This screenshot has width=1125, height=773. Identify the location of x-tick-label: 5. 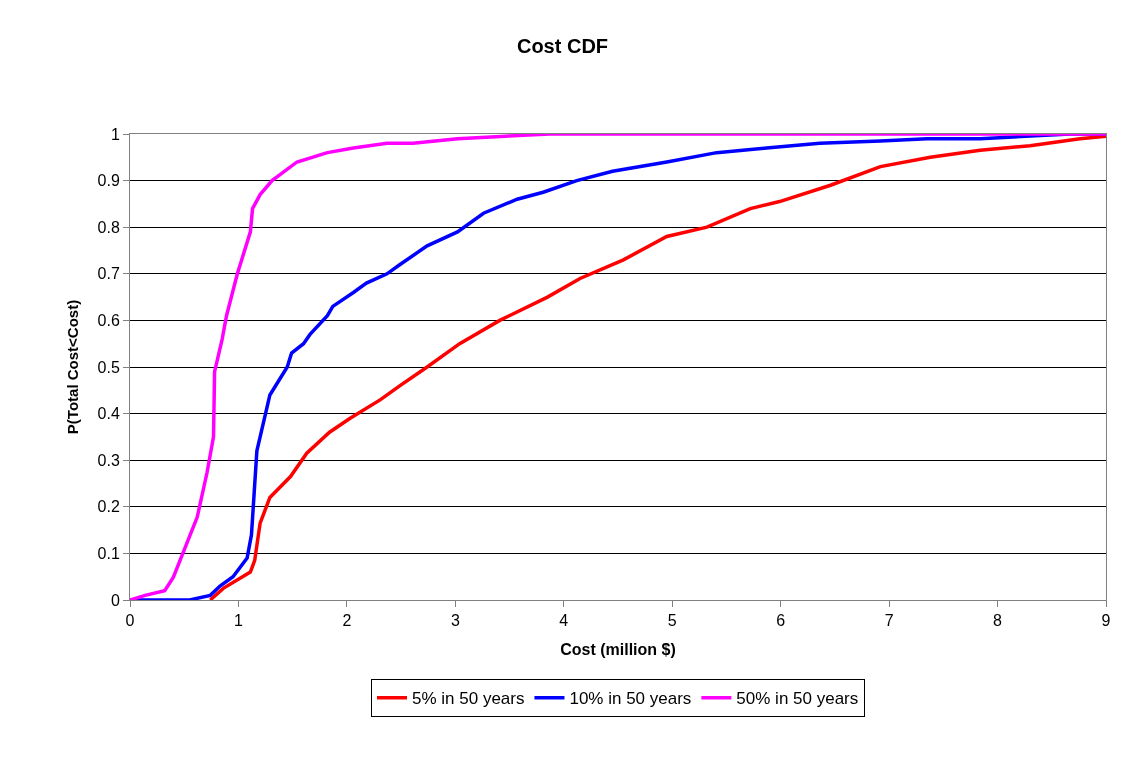
(672, 621).